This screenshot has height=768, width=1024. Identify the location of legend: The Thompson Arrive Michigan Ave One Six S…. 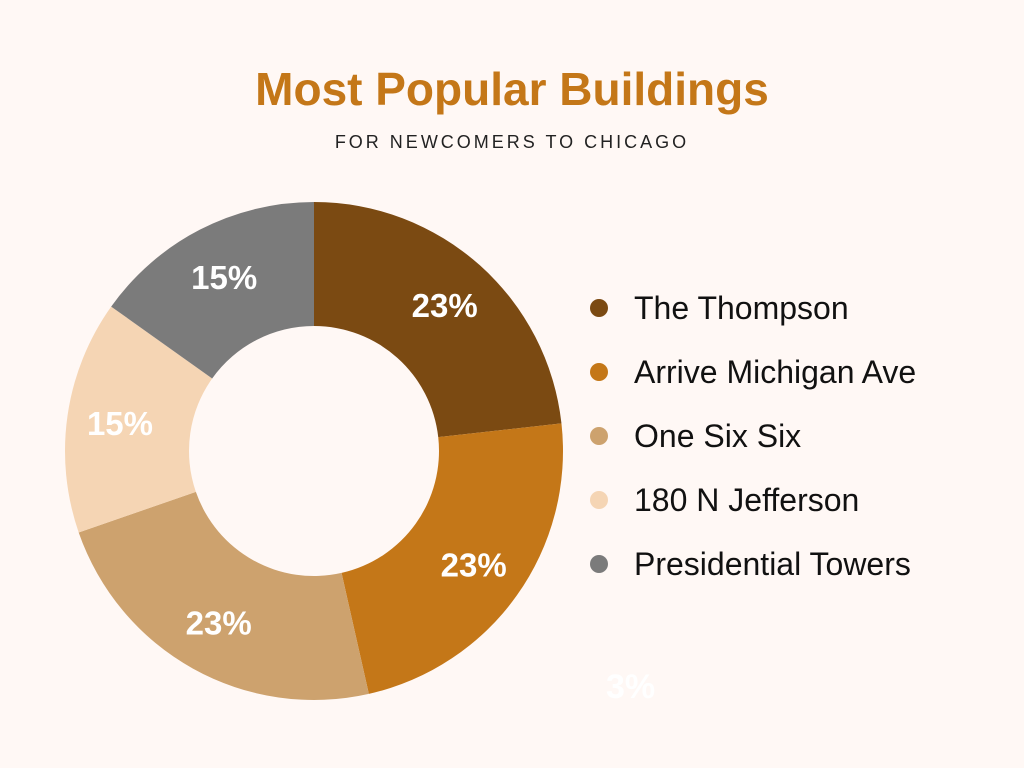
(753, 436).